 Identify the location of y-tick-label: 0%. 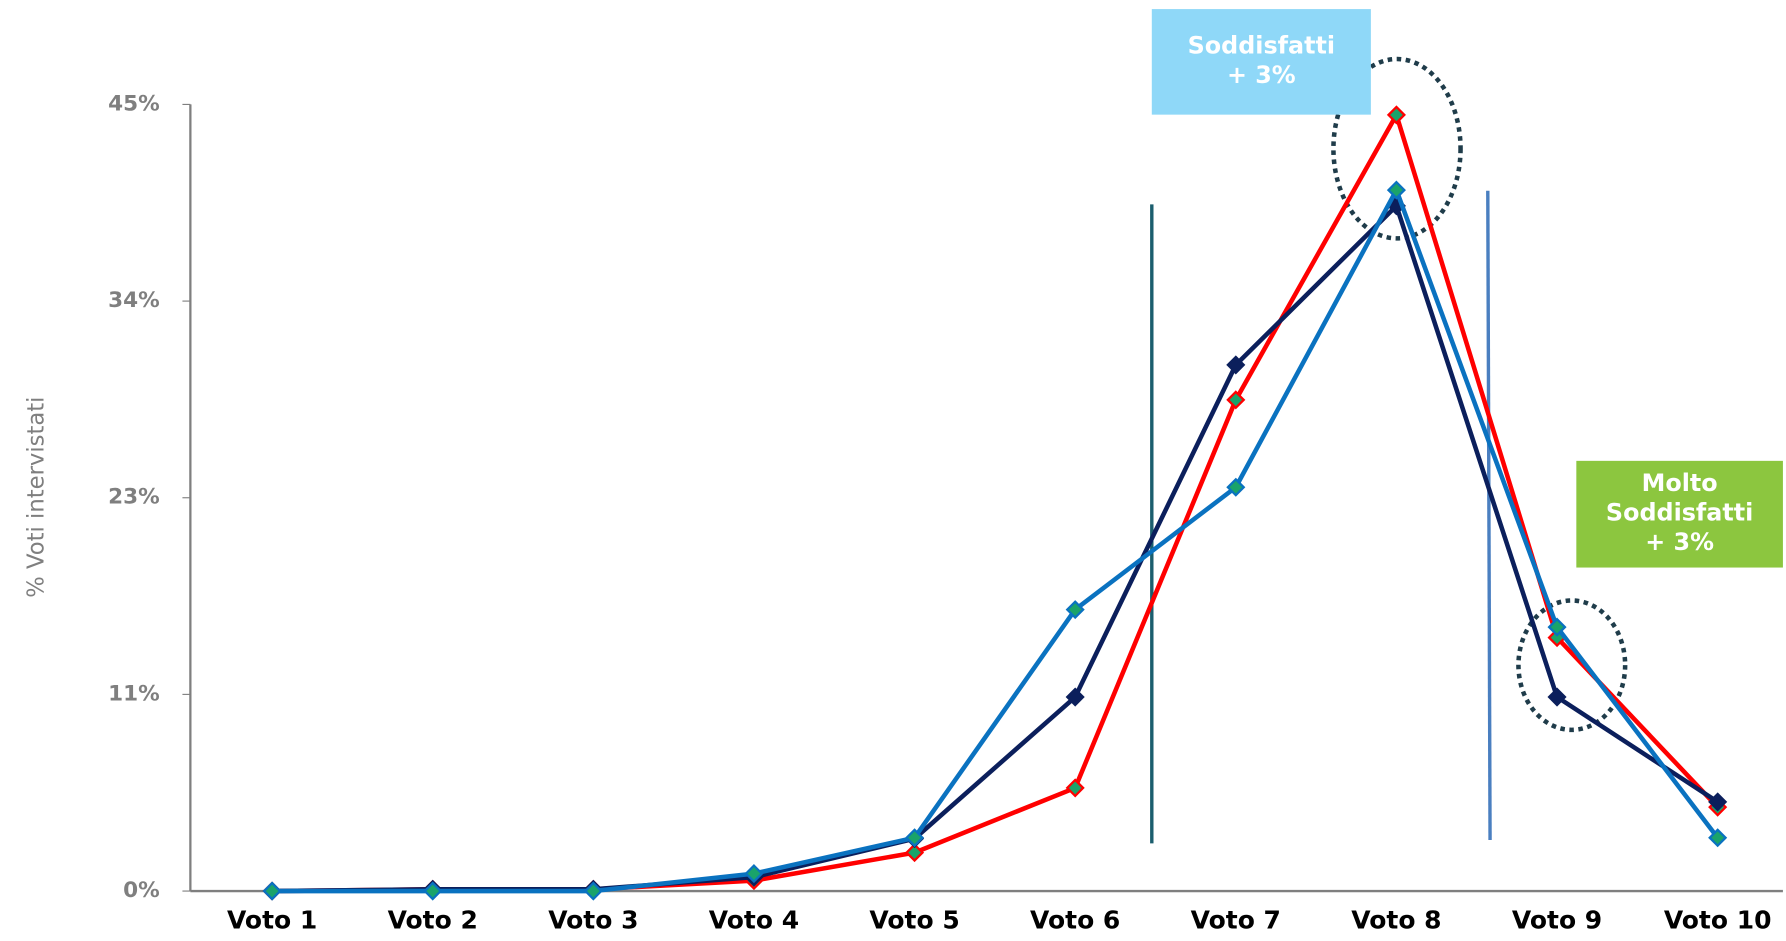
(141, 890).